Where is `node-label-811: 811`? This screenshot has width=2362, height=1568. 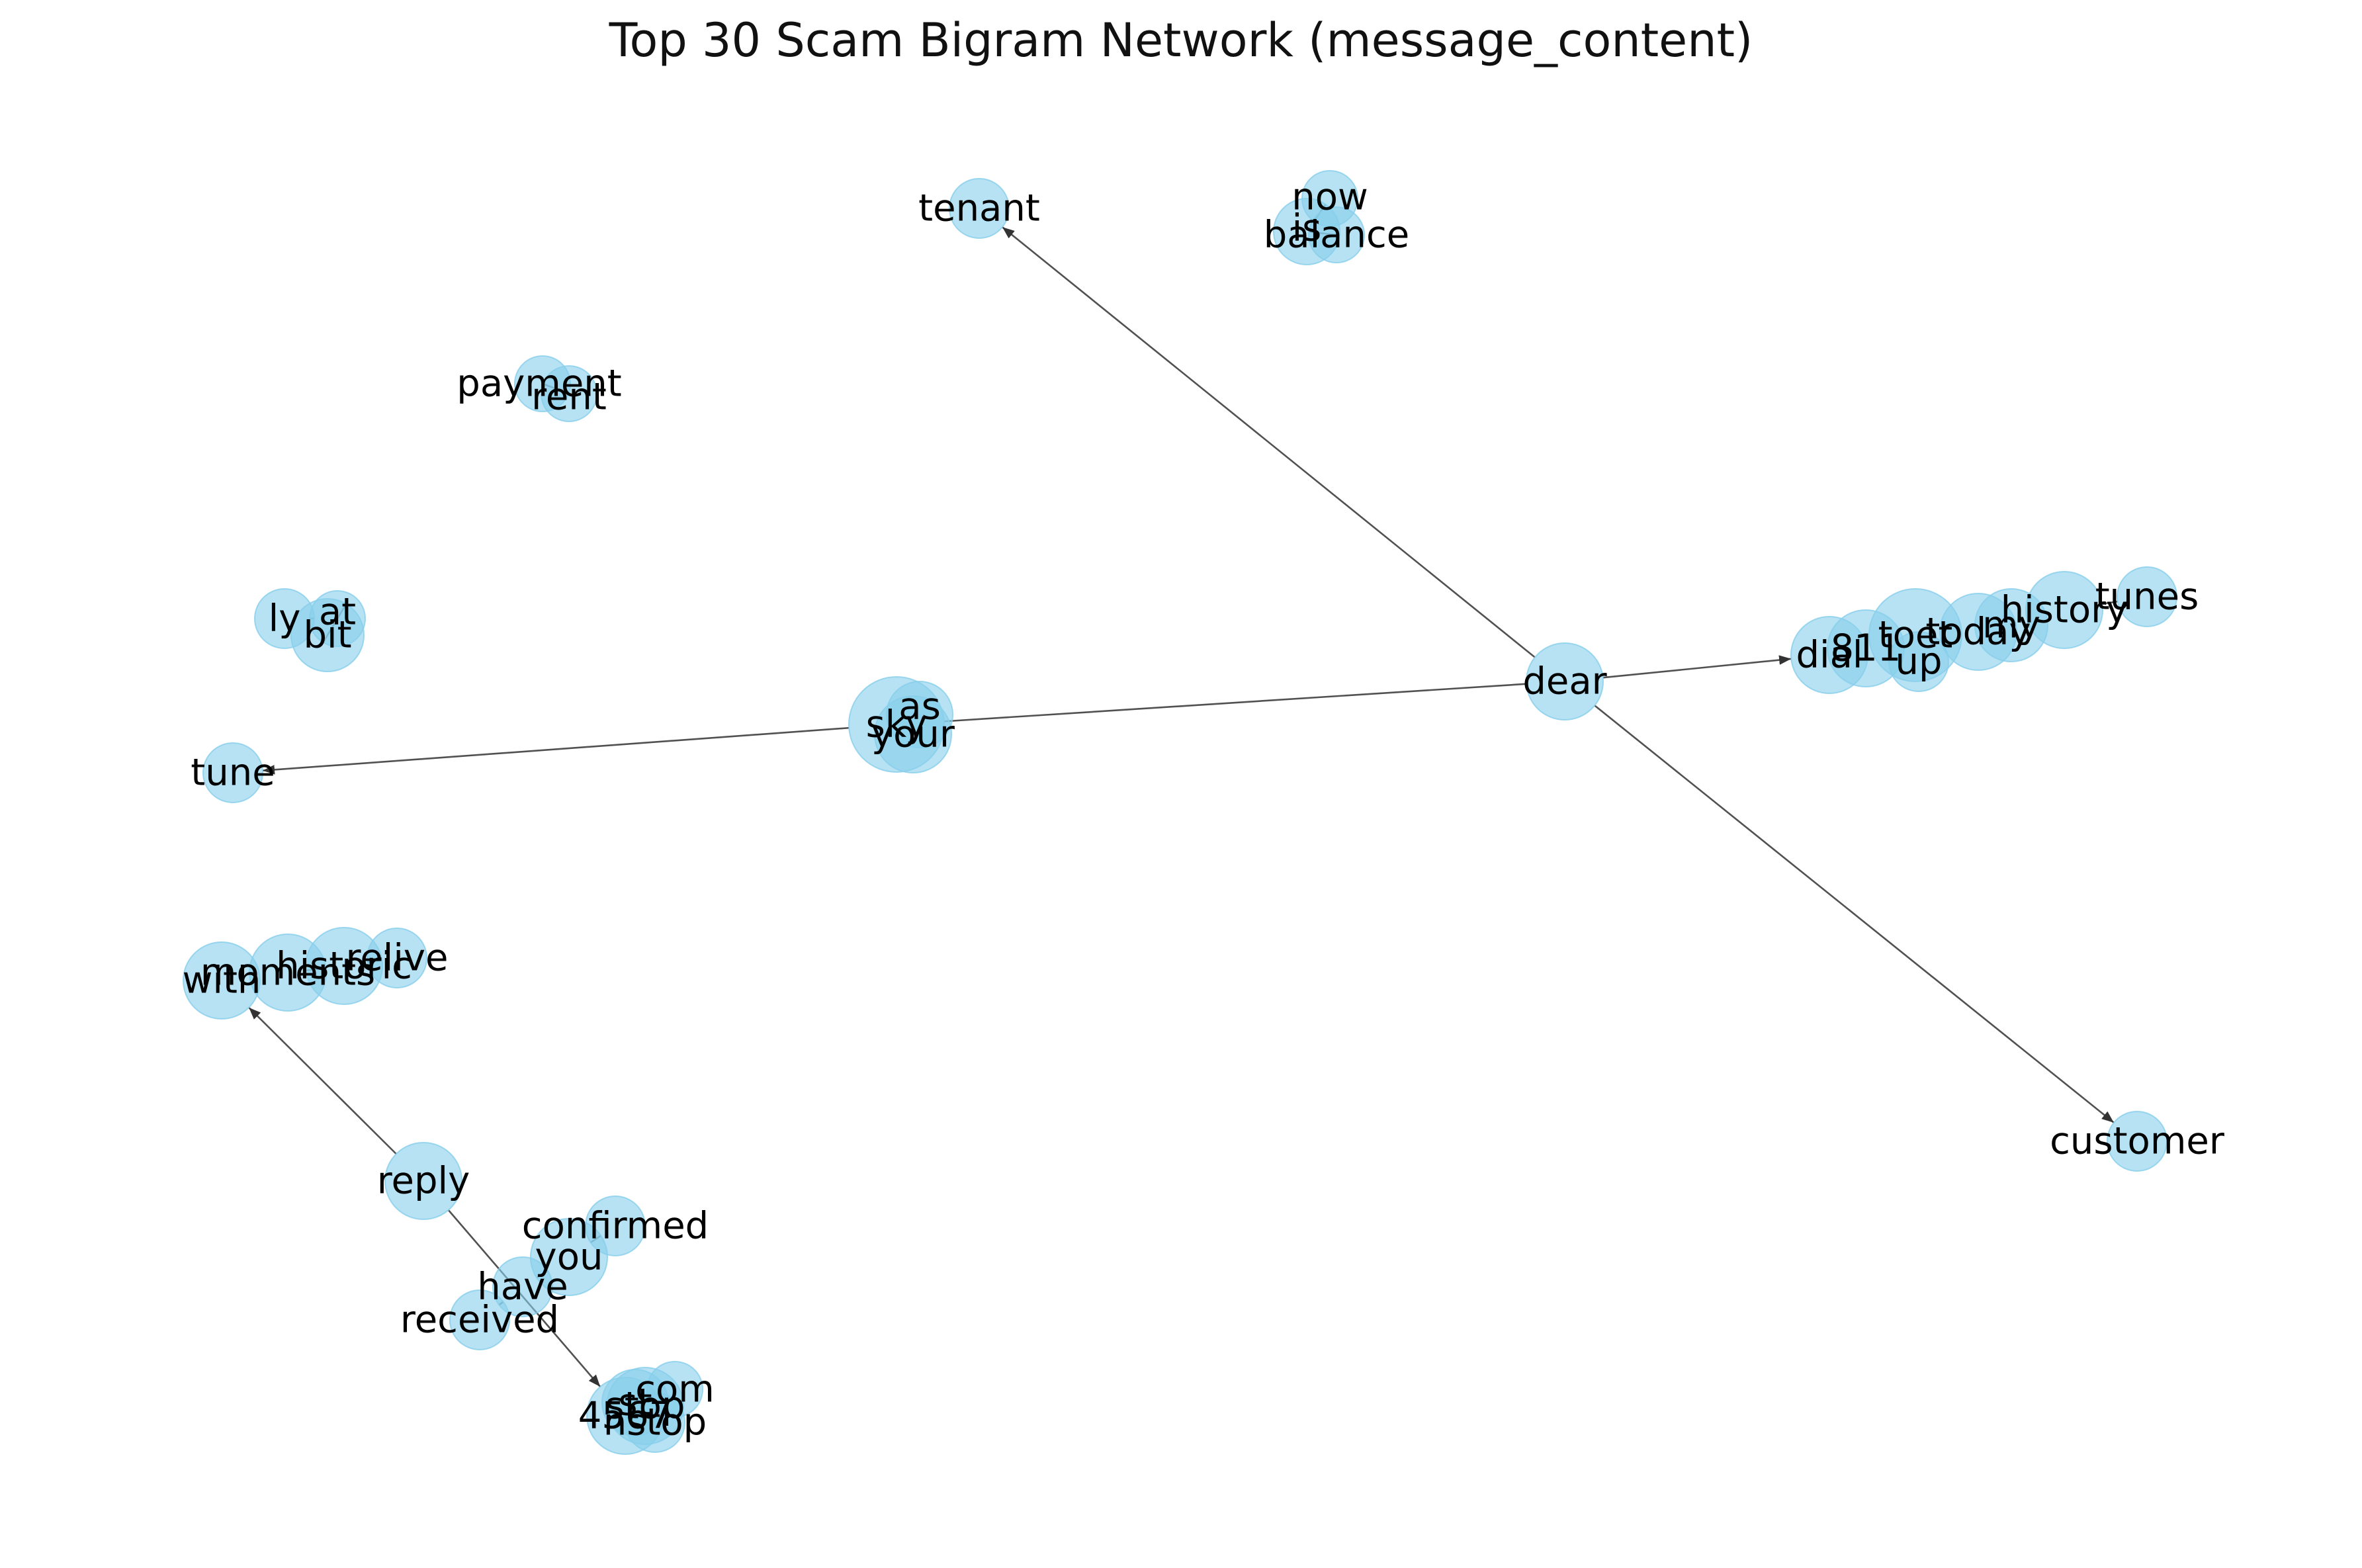 node-label-811: 811 is located at coordinates (1866, 649).